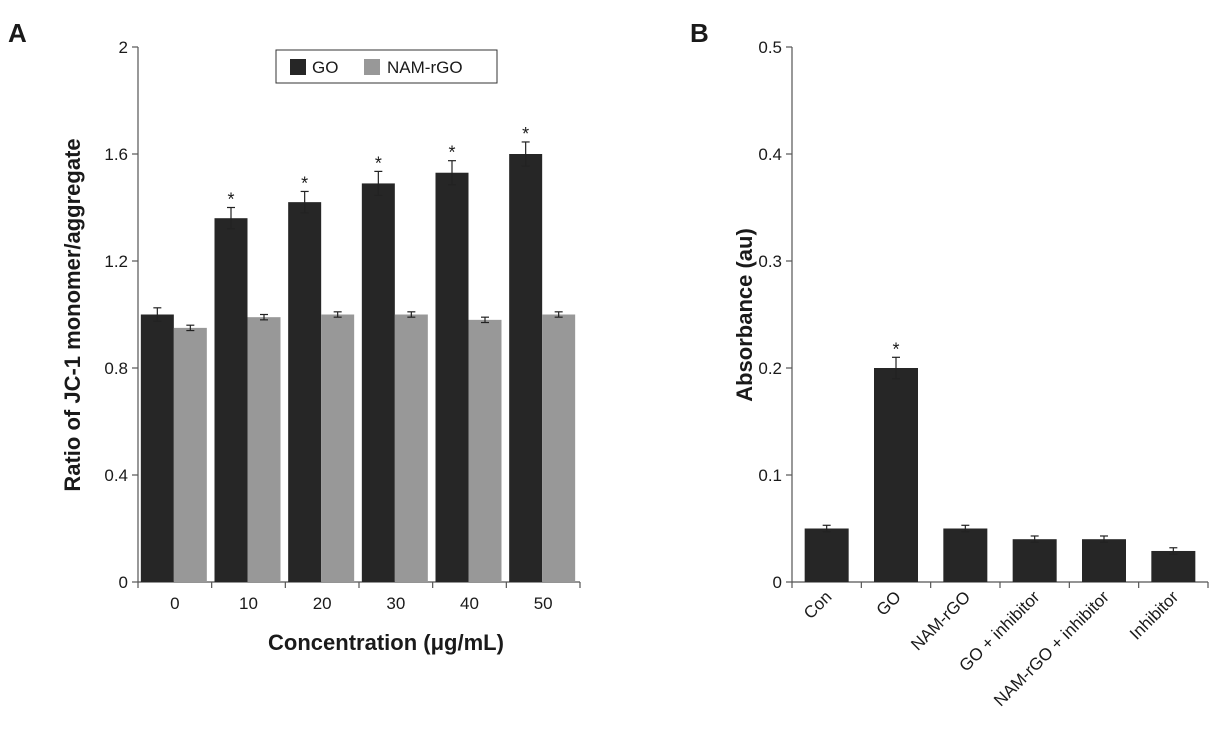 This screenshot has width=1212, height=743. What do you see at coordinates (770, 261) in the screenshot?
I see `chart-b-y-tick-label: 0.3` at bounding box center [770, 261].